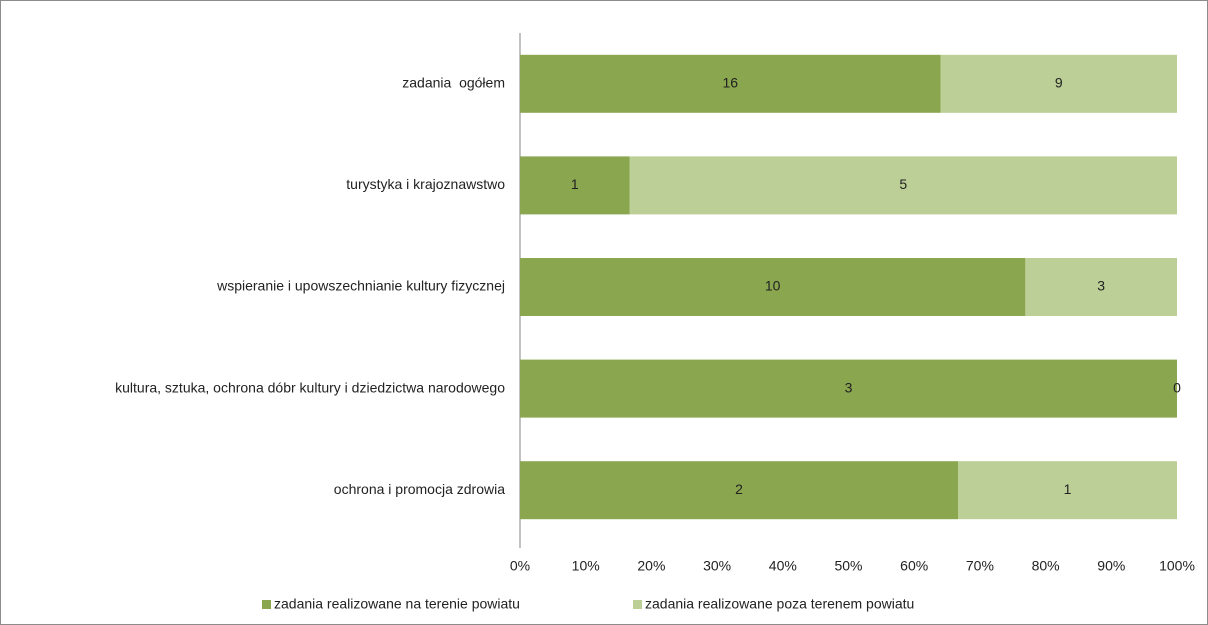  Describe the element at coordinates (1111, 566) in the screenshot. I see `x-tick-label: 90%` at that location.